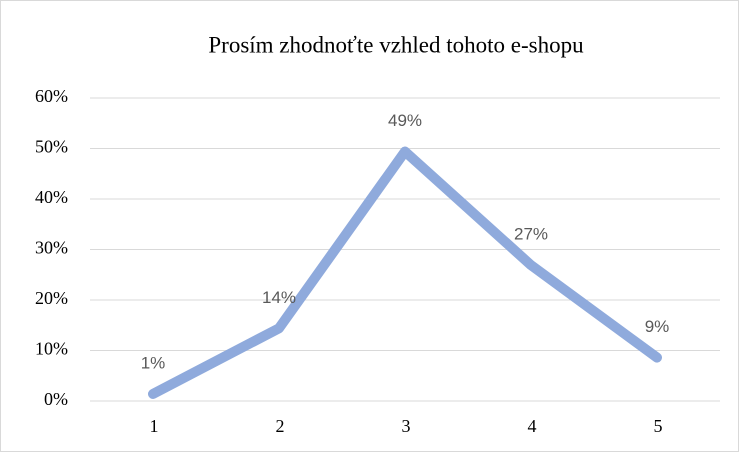  I want to click on x-tick-label: 2, so click(280, 426).